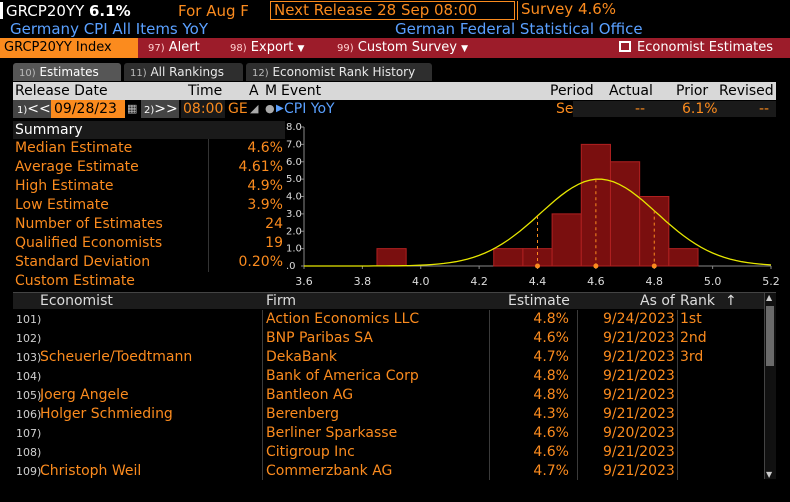 The height and width of the screenshot is (502, 790). Describe the element at coordinates (29, 414) in the screenshot. I see `row-number: 106)` at that location.